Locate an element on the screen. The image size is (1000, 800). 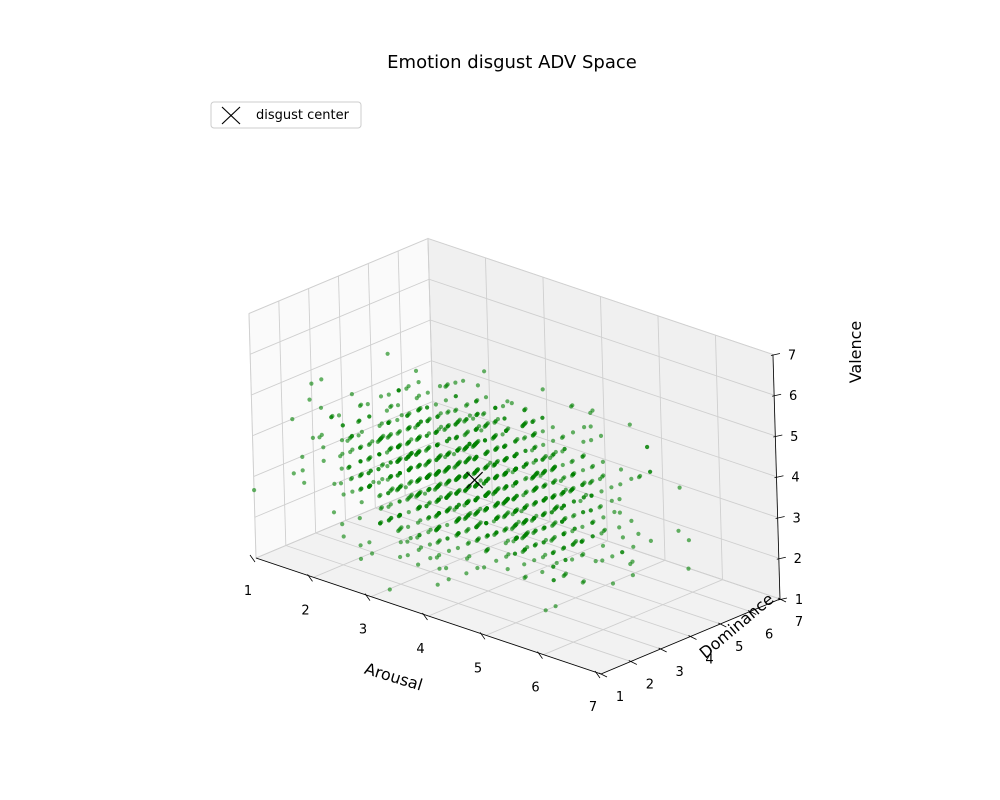
legend-marker-x-icon is located at coordinates (231, 115).